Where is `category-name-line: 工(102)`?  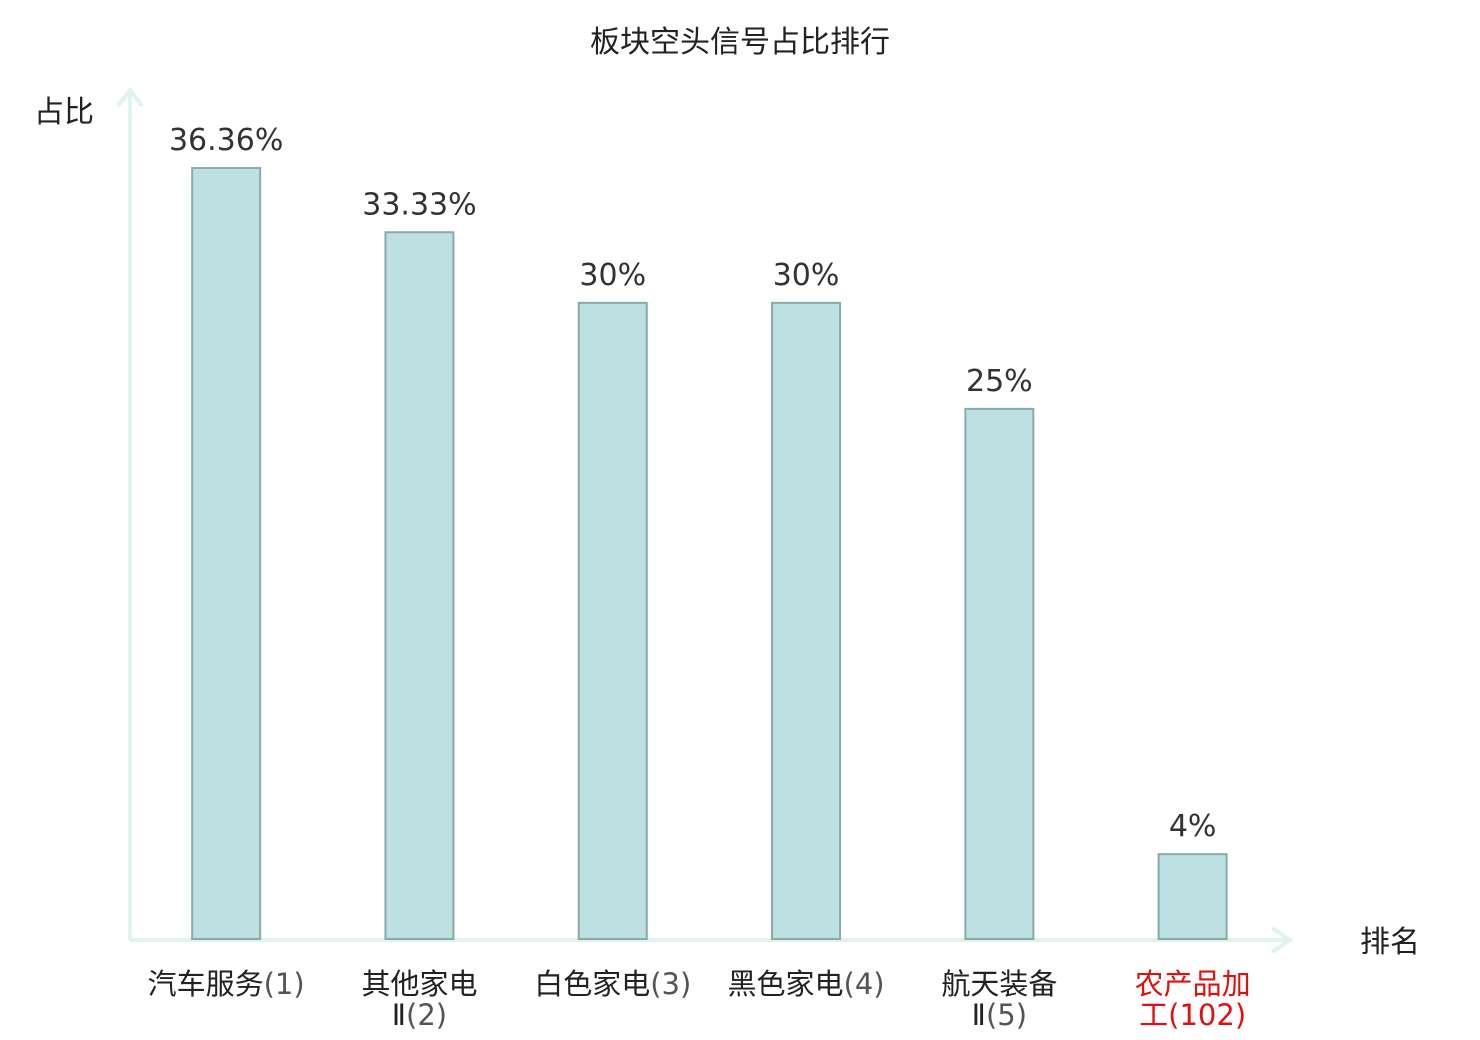 category-name-line: 工(102) is located at coordinates (1192, 1015).